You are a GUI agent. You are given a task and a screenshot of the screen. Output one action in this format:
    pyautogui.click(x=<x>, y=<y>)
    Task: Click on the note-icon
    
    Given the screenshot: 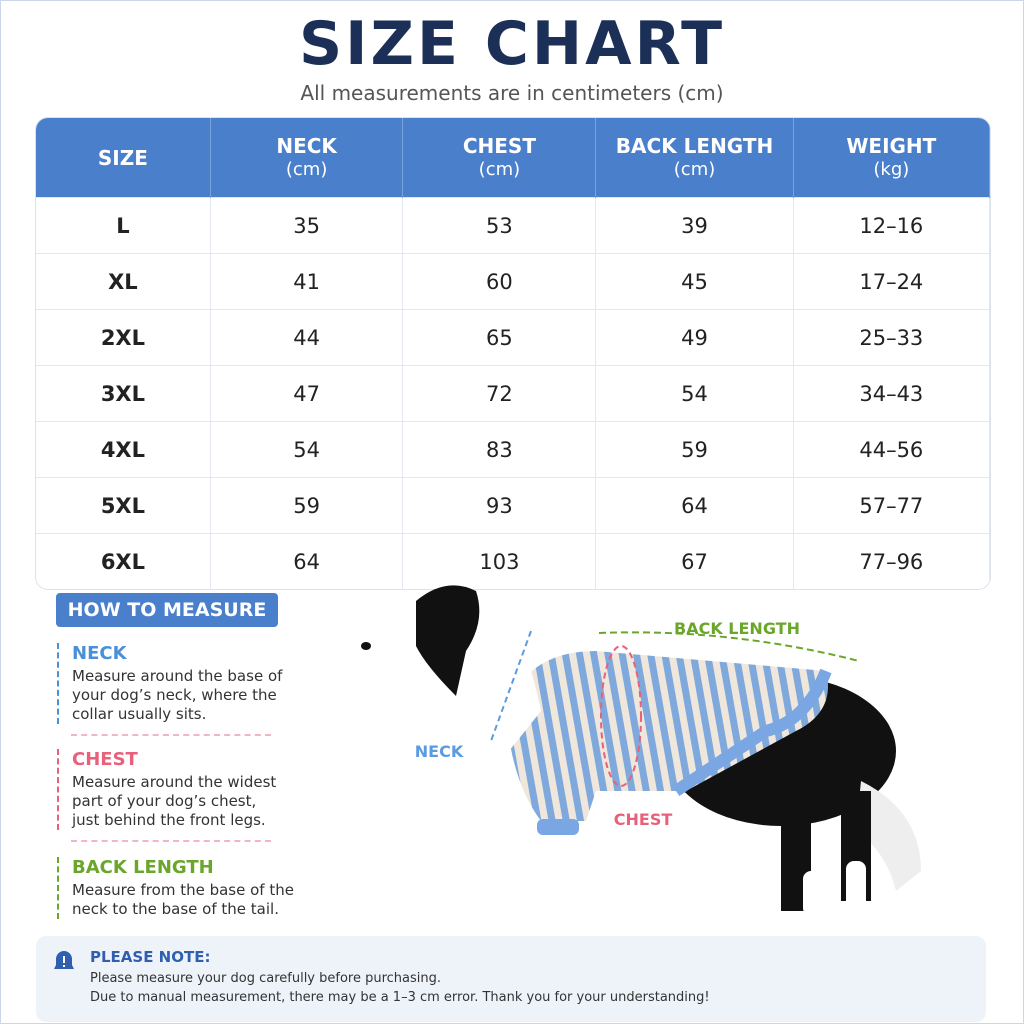 What is the action you would take?
    pyautogui.click(x=64, y=960)
    